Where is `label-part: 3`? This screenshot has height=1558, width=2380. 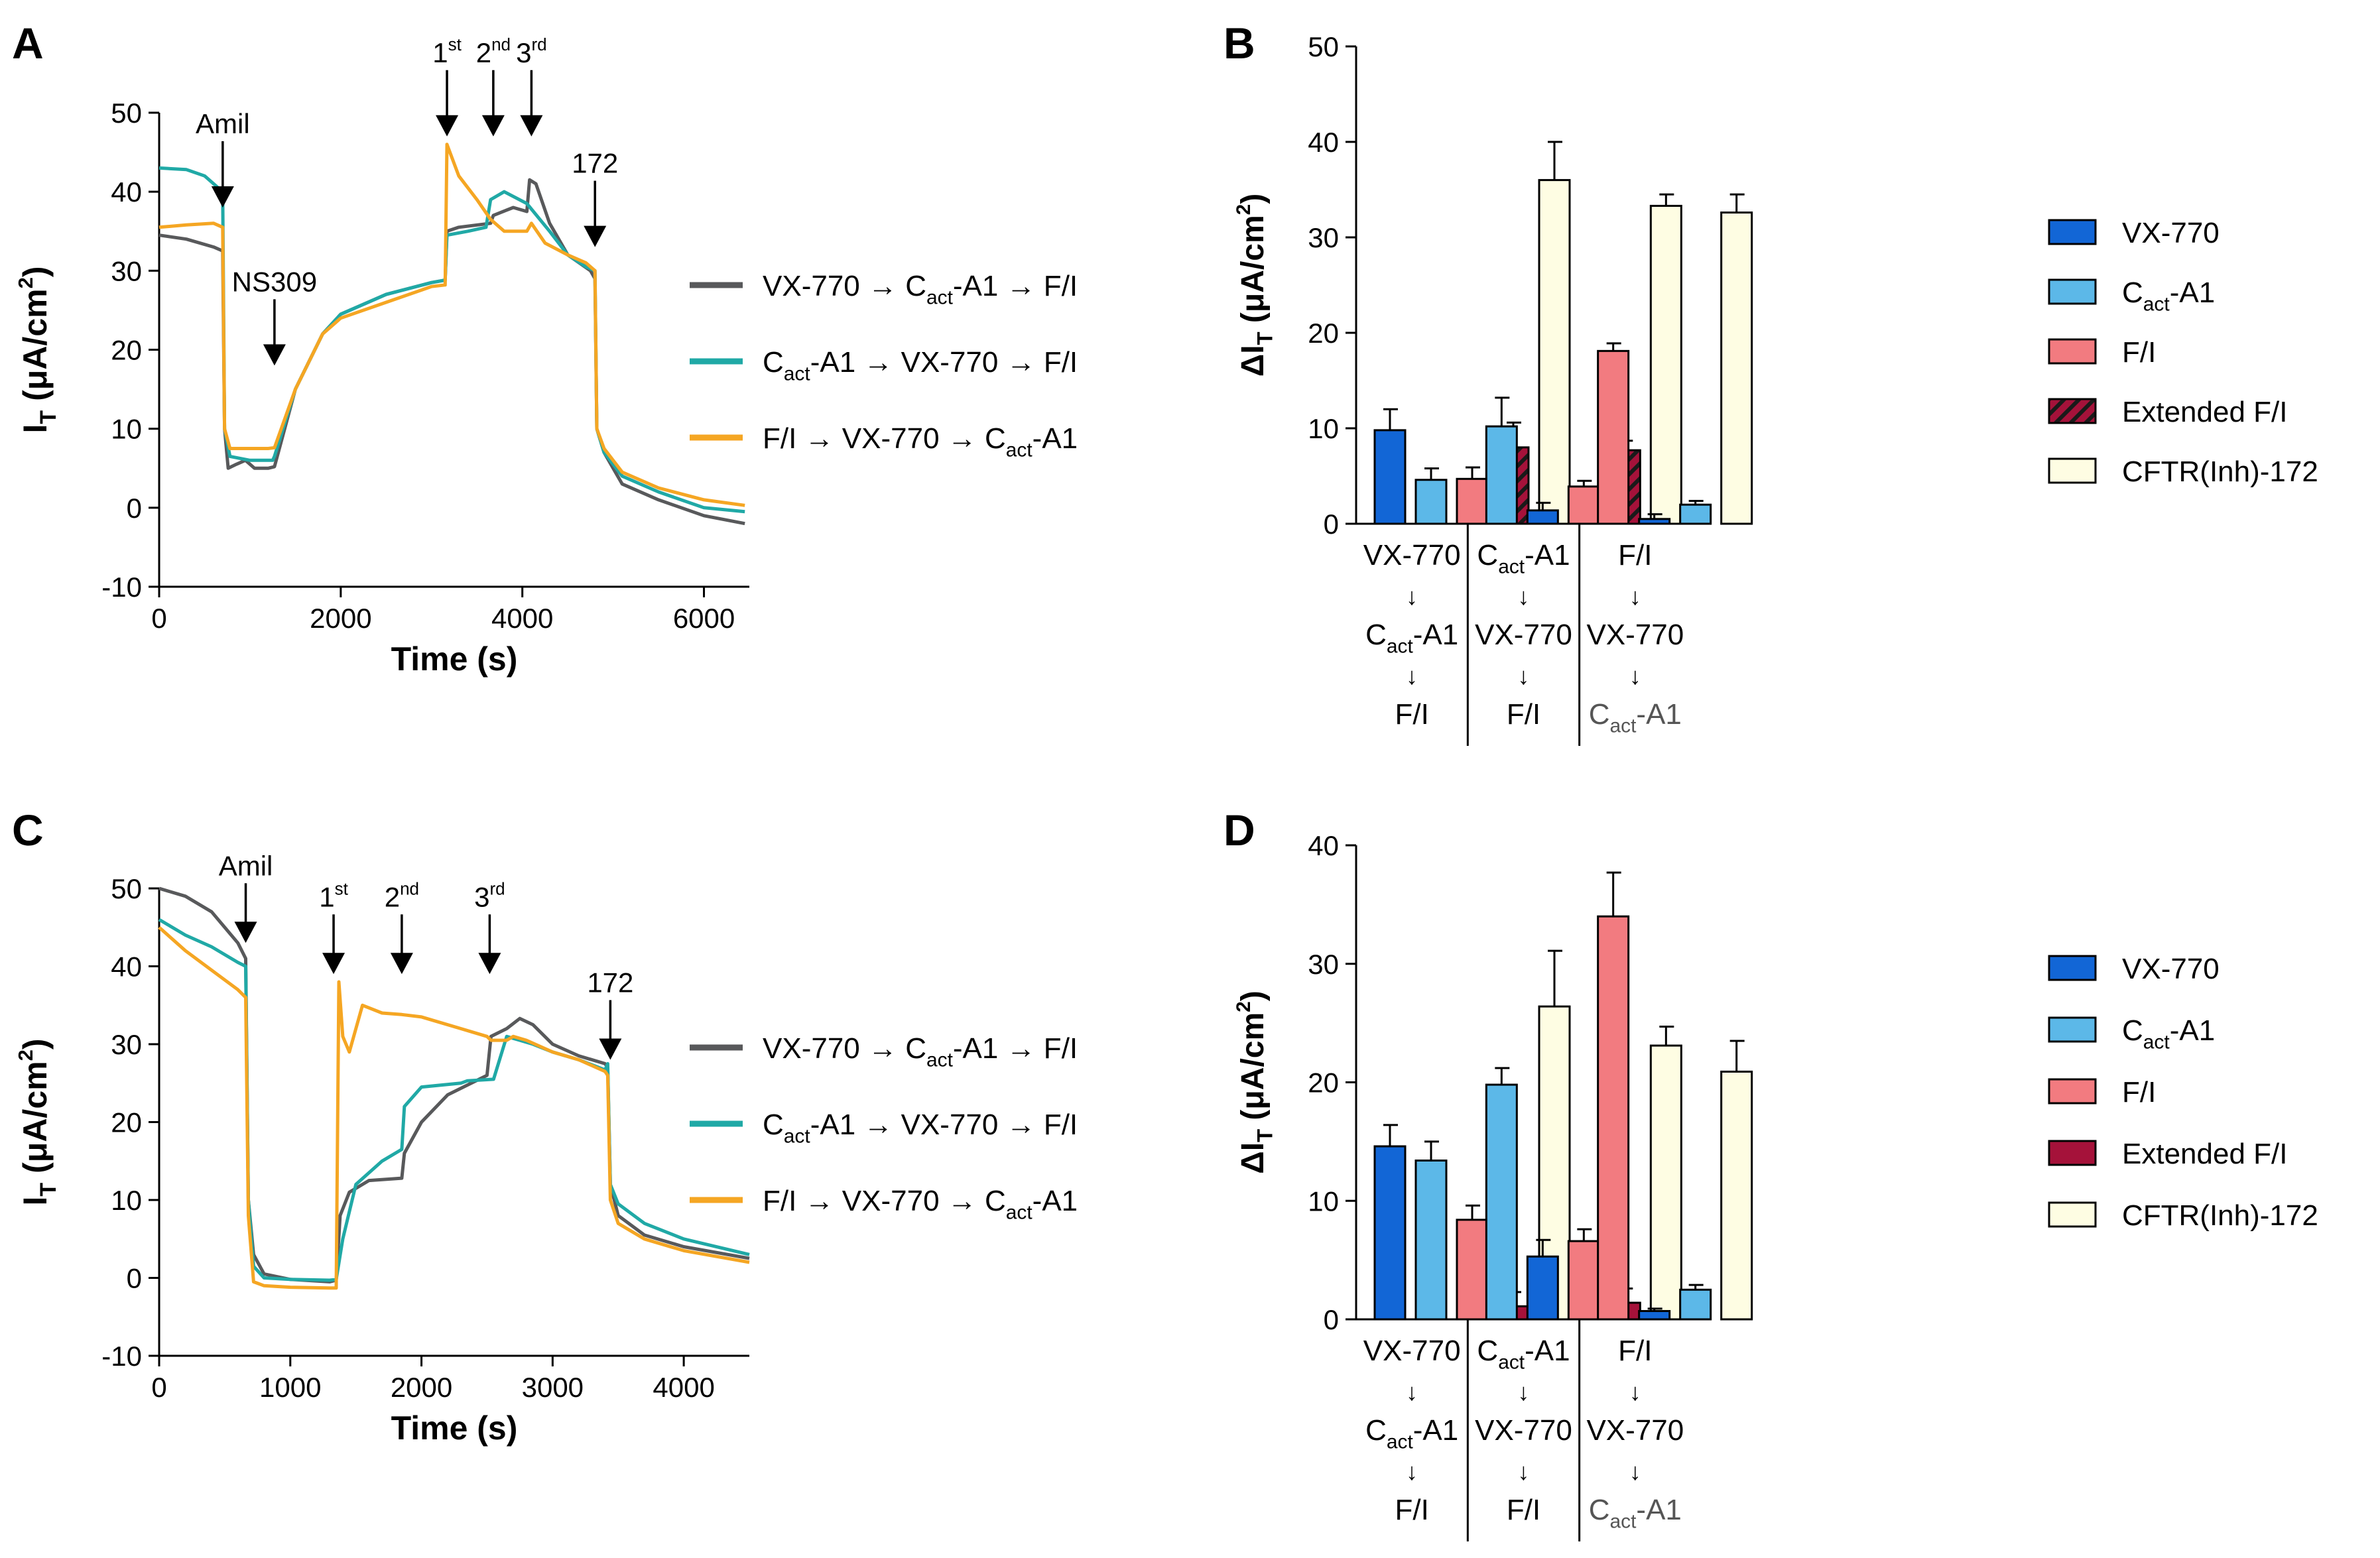 label-part: 3 is located at coordinates (523, 52).